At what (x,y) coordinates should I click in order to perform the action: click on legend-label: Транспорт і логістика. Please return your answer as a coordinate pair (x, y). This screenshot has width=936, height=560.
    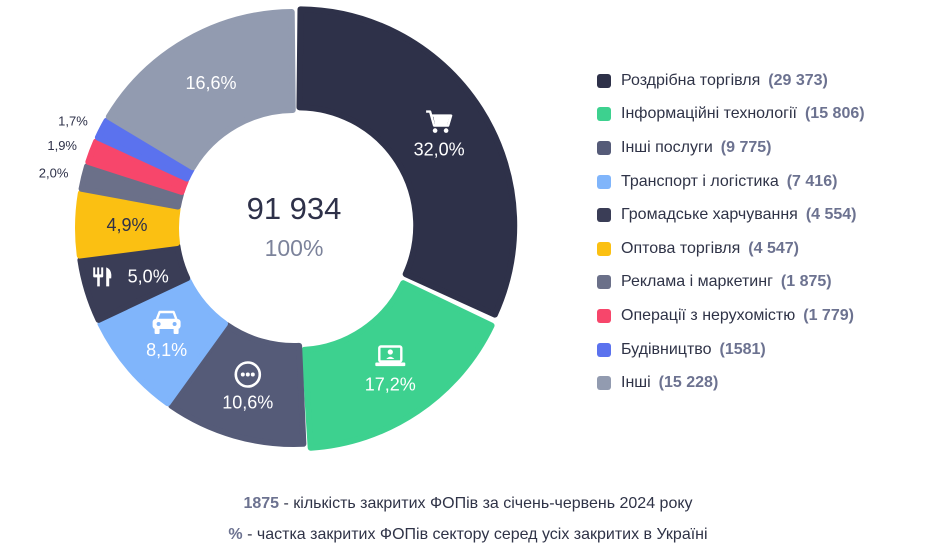
    Looking at the image, I should click on (700, 181).